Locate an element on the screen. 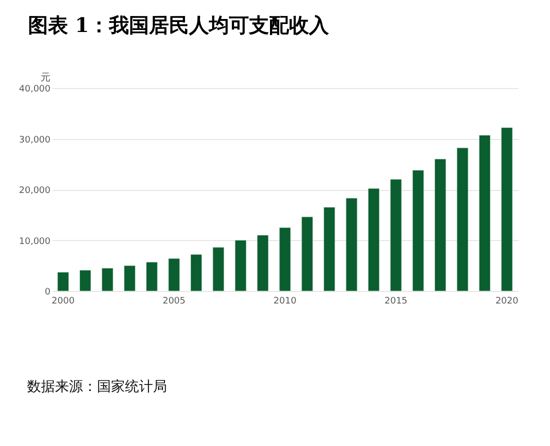 This screenshot has height=446, width=550. x-tick-label: 2010 is located at coordinates (285, 301).